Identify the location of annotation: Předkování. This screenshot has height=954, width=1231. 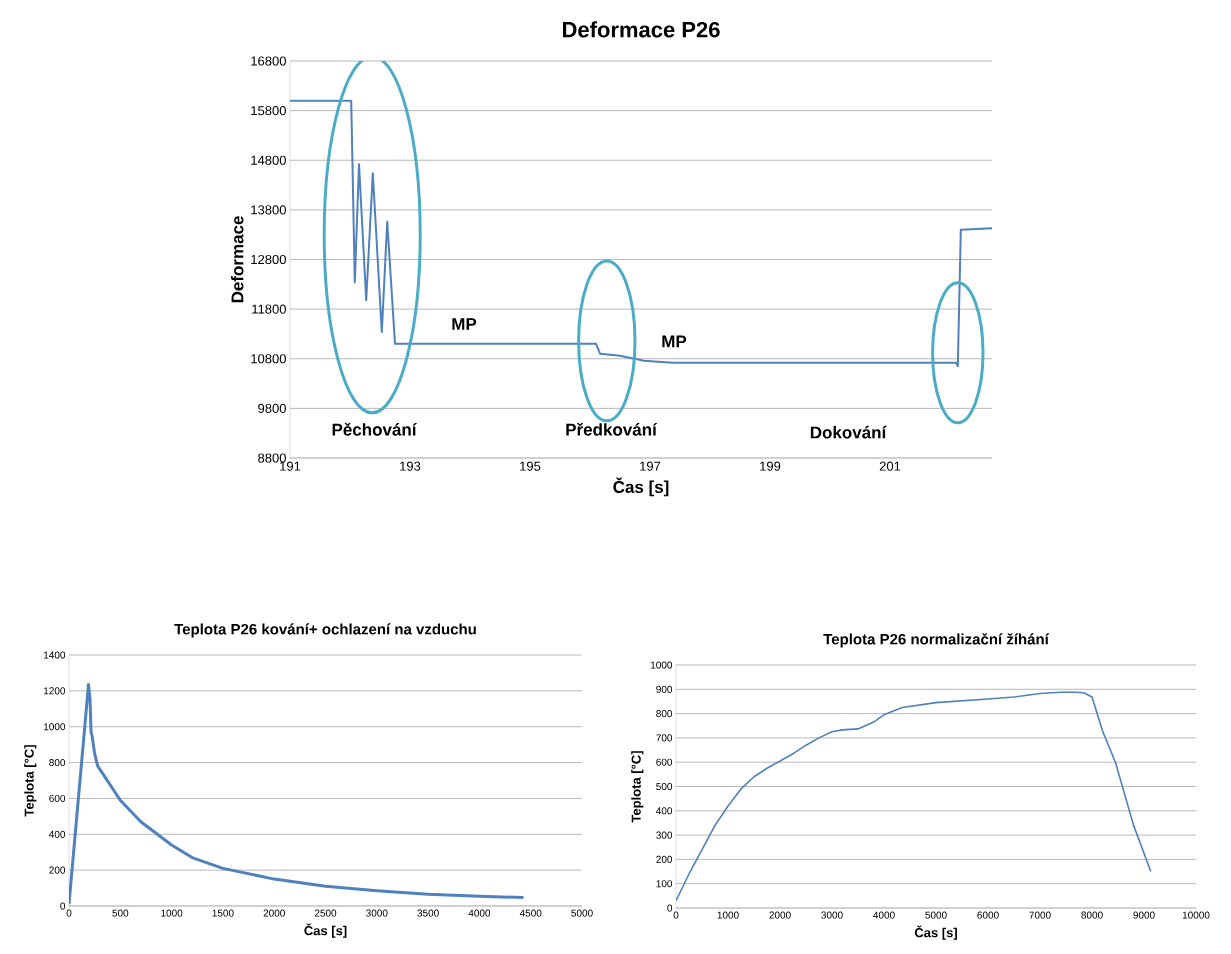
(612, 429).